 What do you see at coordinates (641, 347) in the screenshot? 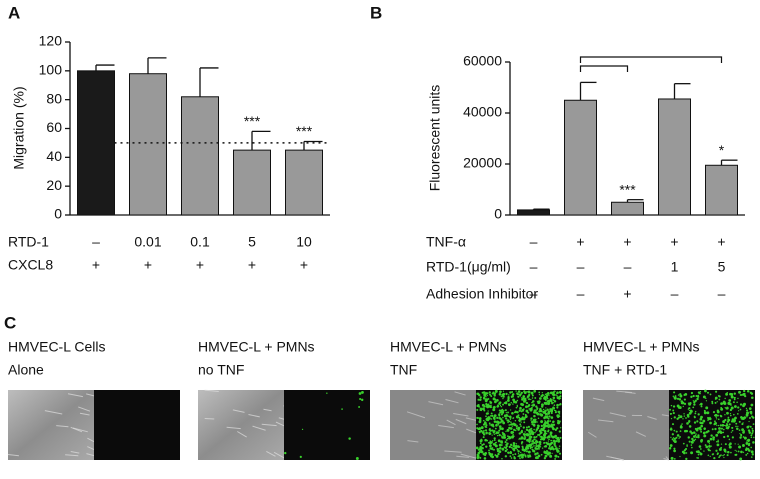
I see `caption: HMVEC-L + PMNs` at bounding box center [641, 347].